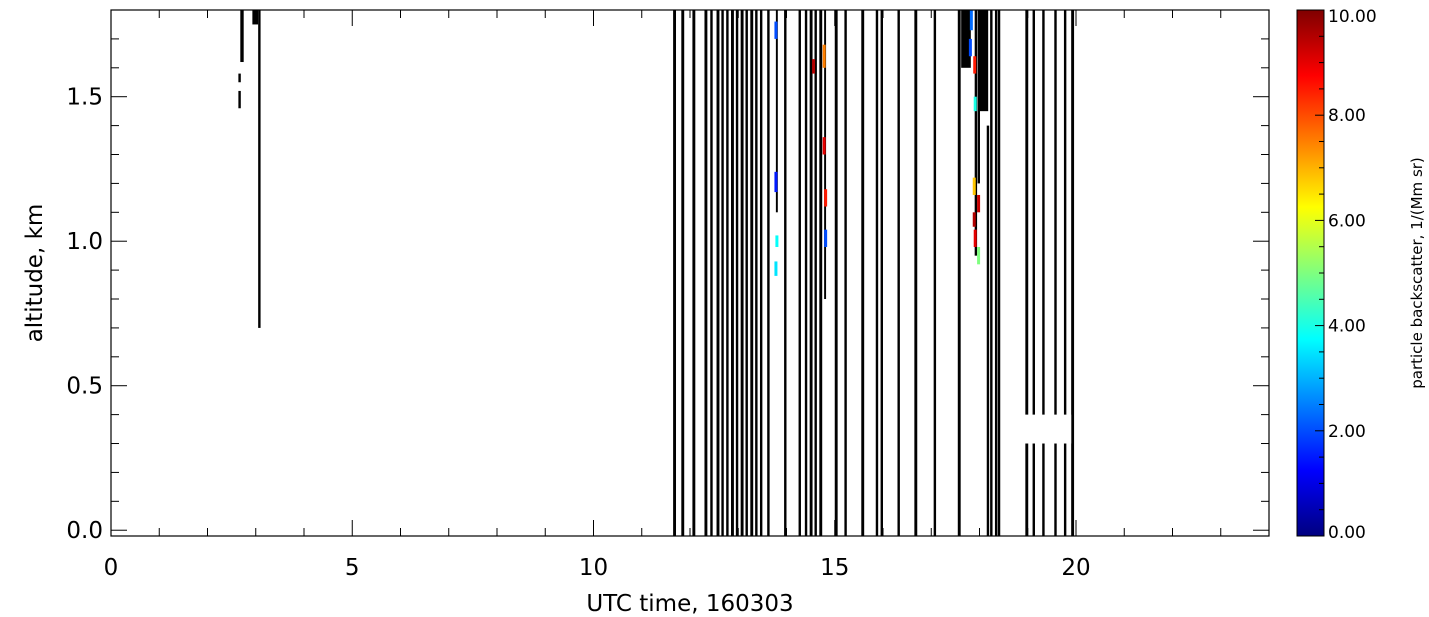 The height and width of the screenshot is (617, 1429). I want to click on y-tick-label: 0.0, so click(84, 531).